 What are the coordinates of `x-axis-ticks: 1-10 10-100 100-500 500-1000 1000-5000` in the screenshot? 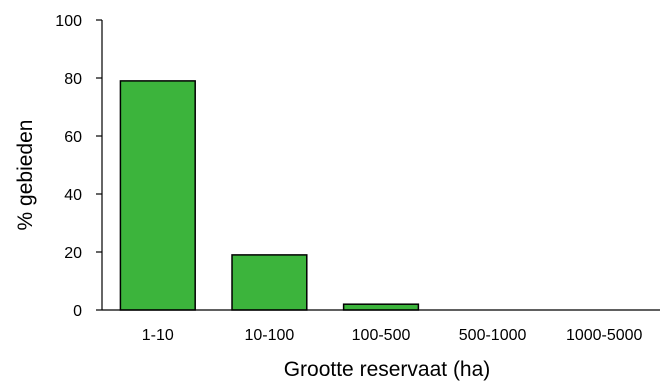 It's located at (392, 335).